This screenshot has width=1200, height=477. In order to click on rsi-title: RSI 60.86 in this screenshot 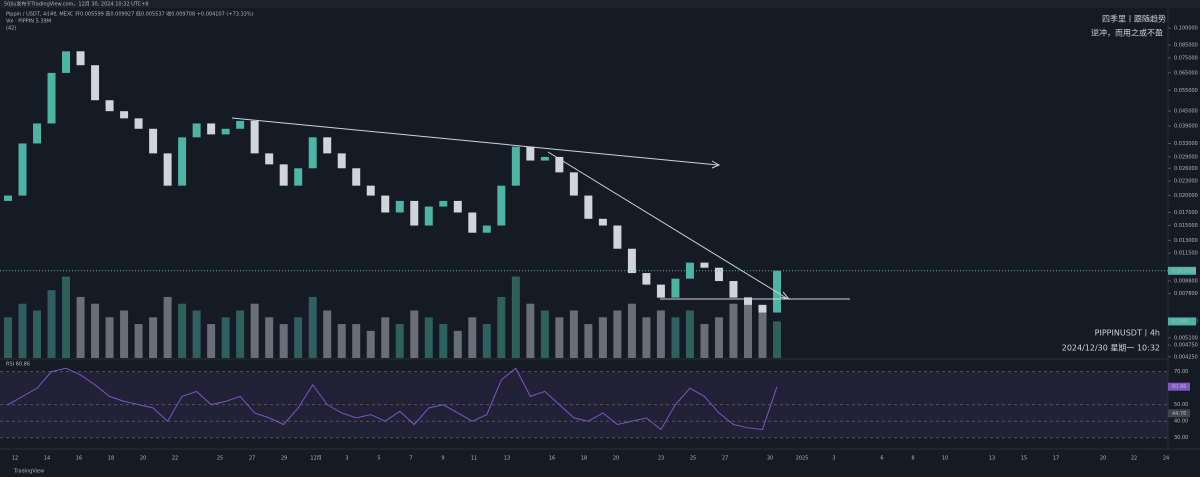, I will do `click(18, 365)`.